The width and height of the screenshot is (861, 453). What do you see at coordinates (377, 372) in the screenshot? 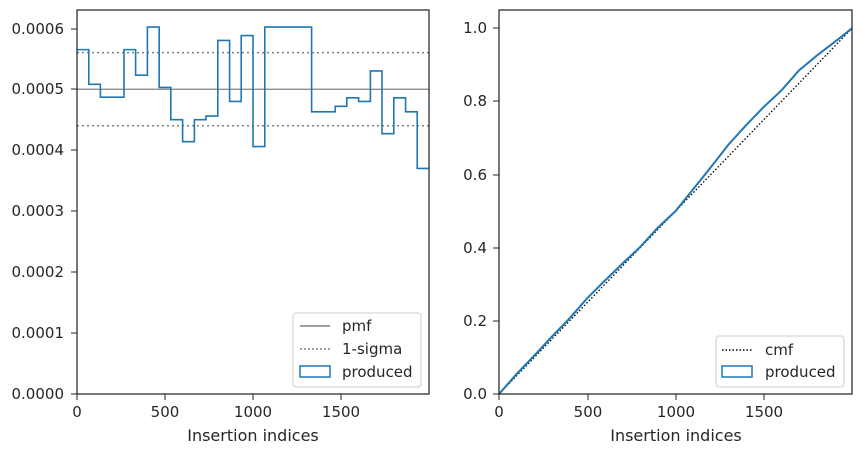
I see `legend-produced-label-left: produced` at bounding box center [377, 372].